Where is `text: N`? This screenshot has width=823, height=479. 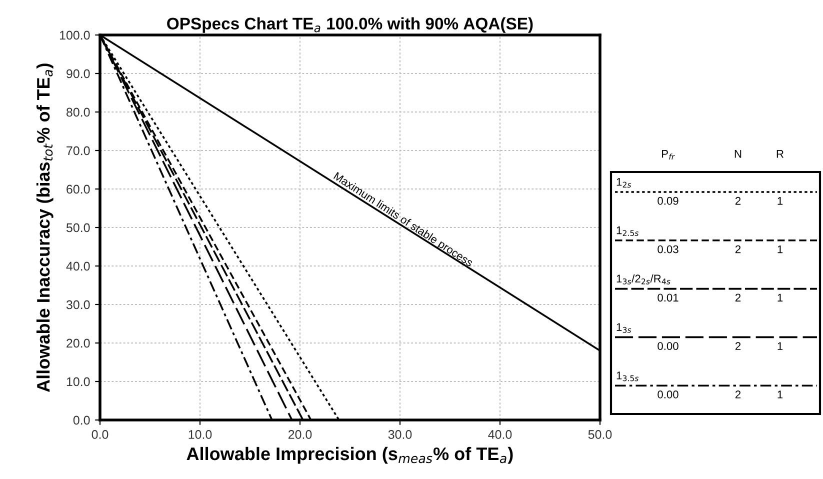
text: N is located at coordinates (738, 154).